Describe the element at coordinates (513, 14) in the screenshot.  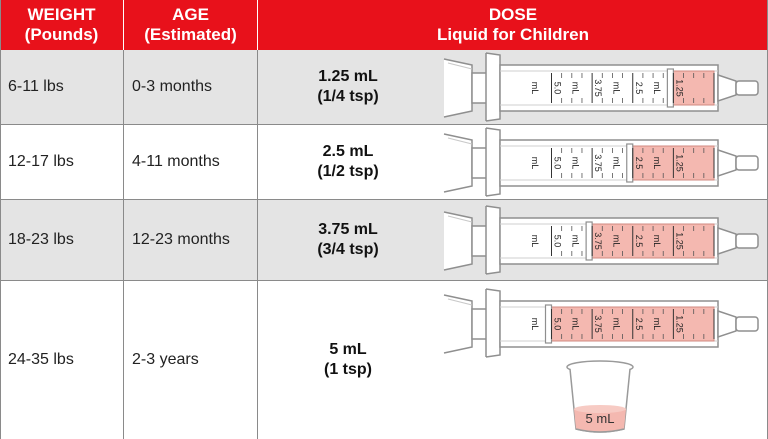
I see `header-dose-title: DOSE` at that location.